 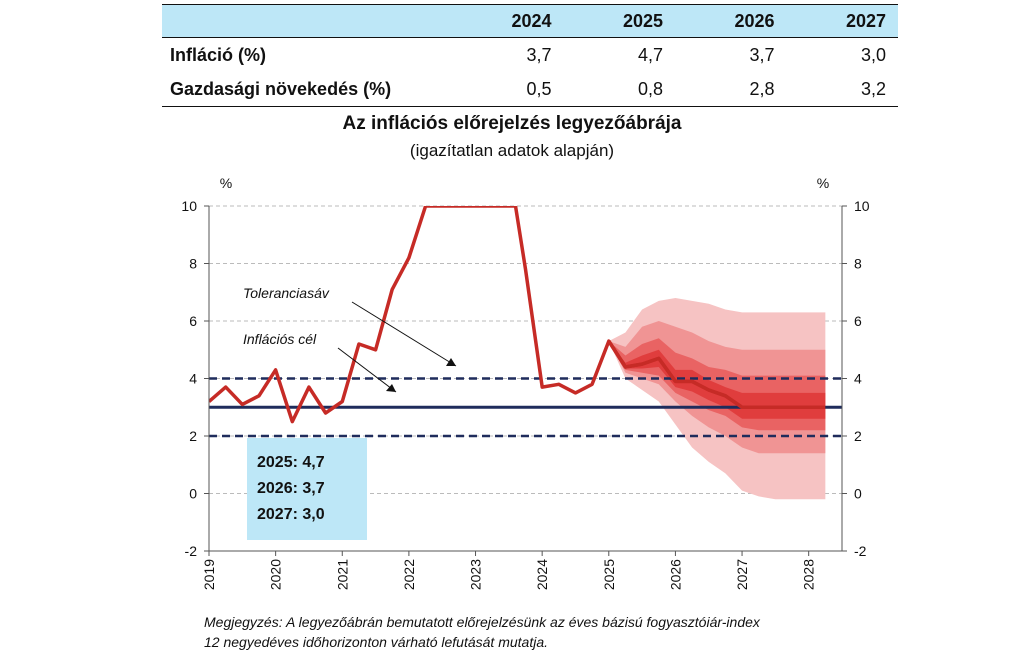 What do you see at coordinates (476, 574) in the screenshot?
I see `x-tick-label: 2023` at bounding box center [476, 574].